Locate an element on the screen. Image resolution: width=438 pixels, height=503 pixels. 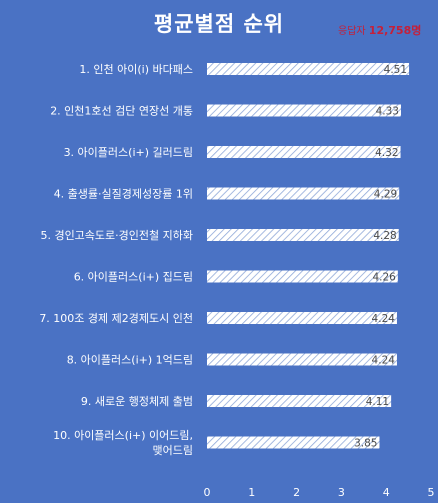
category-label-3: 3. 아이플러스(i+) 길러드림 is located at coordinates (128, 152).